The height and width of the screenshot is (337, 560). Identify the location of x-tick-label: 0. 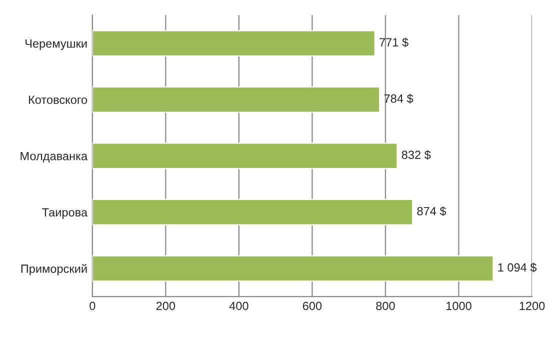
(93, 306).